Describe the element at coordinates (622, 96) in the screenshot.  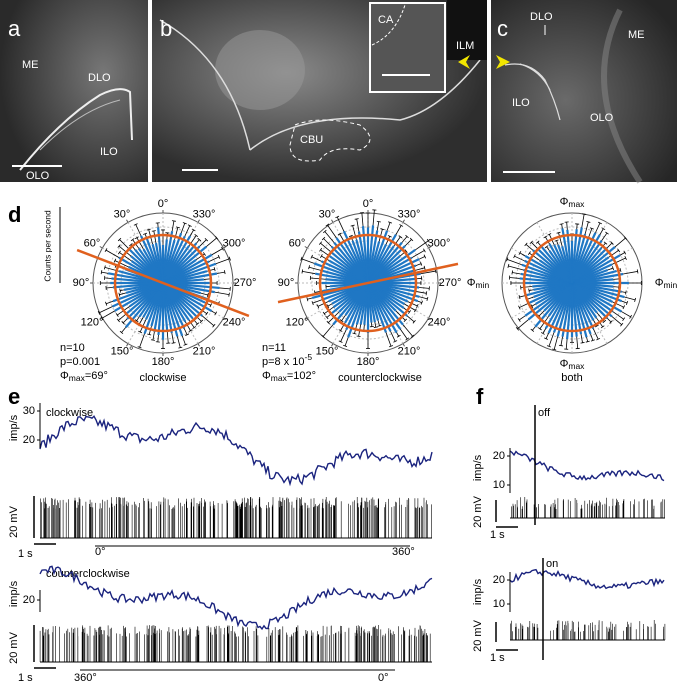
I see `structure` at that location.